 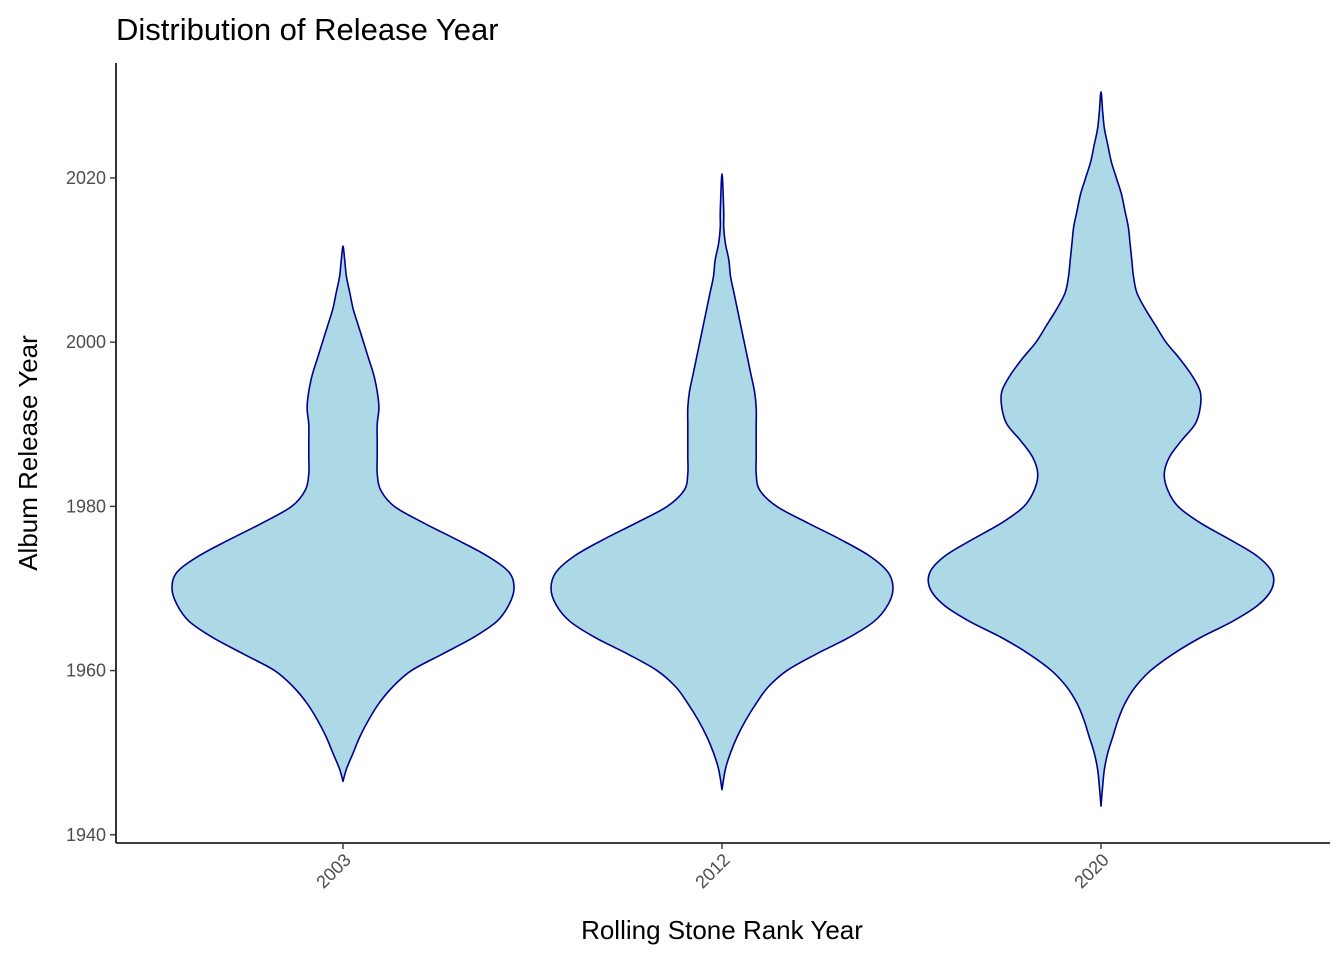 I want to click on x-axis-title: Rolling Stone Rank Year, so click(x=722, y=930).